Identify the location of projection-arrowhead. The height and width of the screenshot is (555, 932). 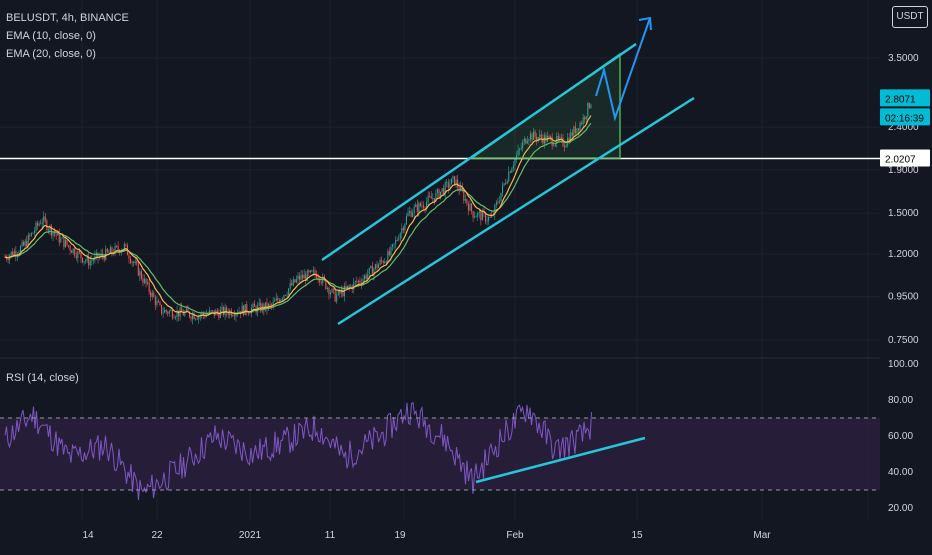
(645, 23).